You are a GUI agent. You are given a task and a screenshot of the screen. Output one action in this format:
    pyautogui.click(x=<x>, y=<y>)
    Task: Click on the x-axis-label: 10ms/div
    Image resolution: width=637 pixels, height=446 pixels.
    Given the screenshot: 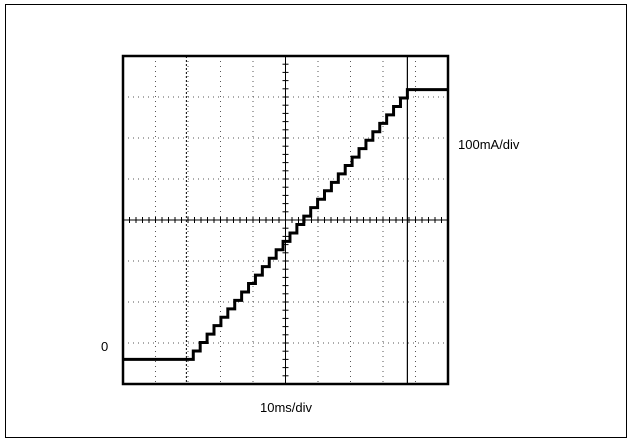 What is the action you would take?
    pyautogui.click(x=286, y=407)
    